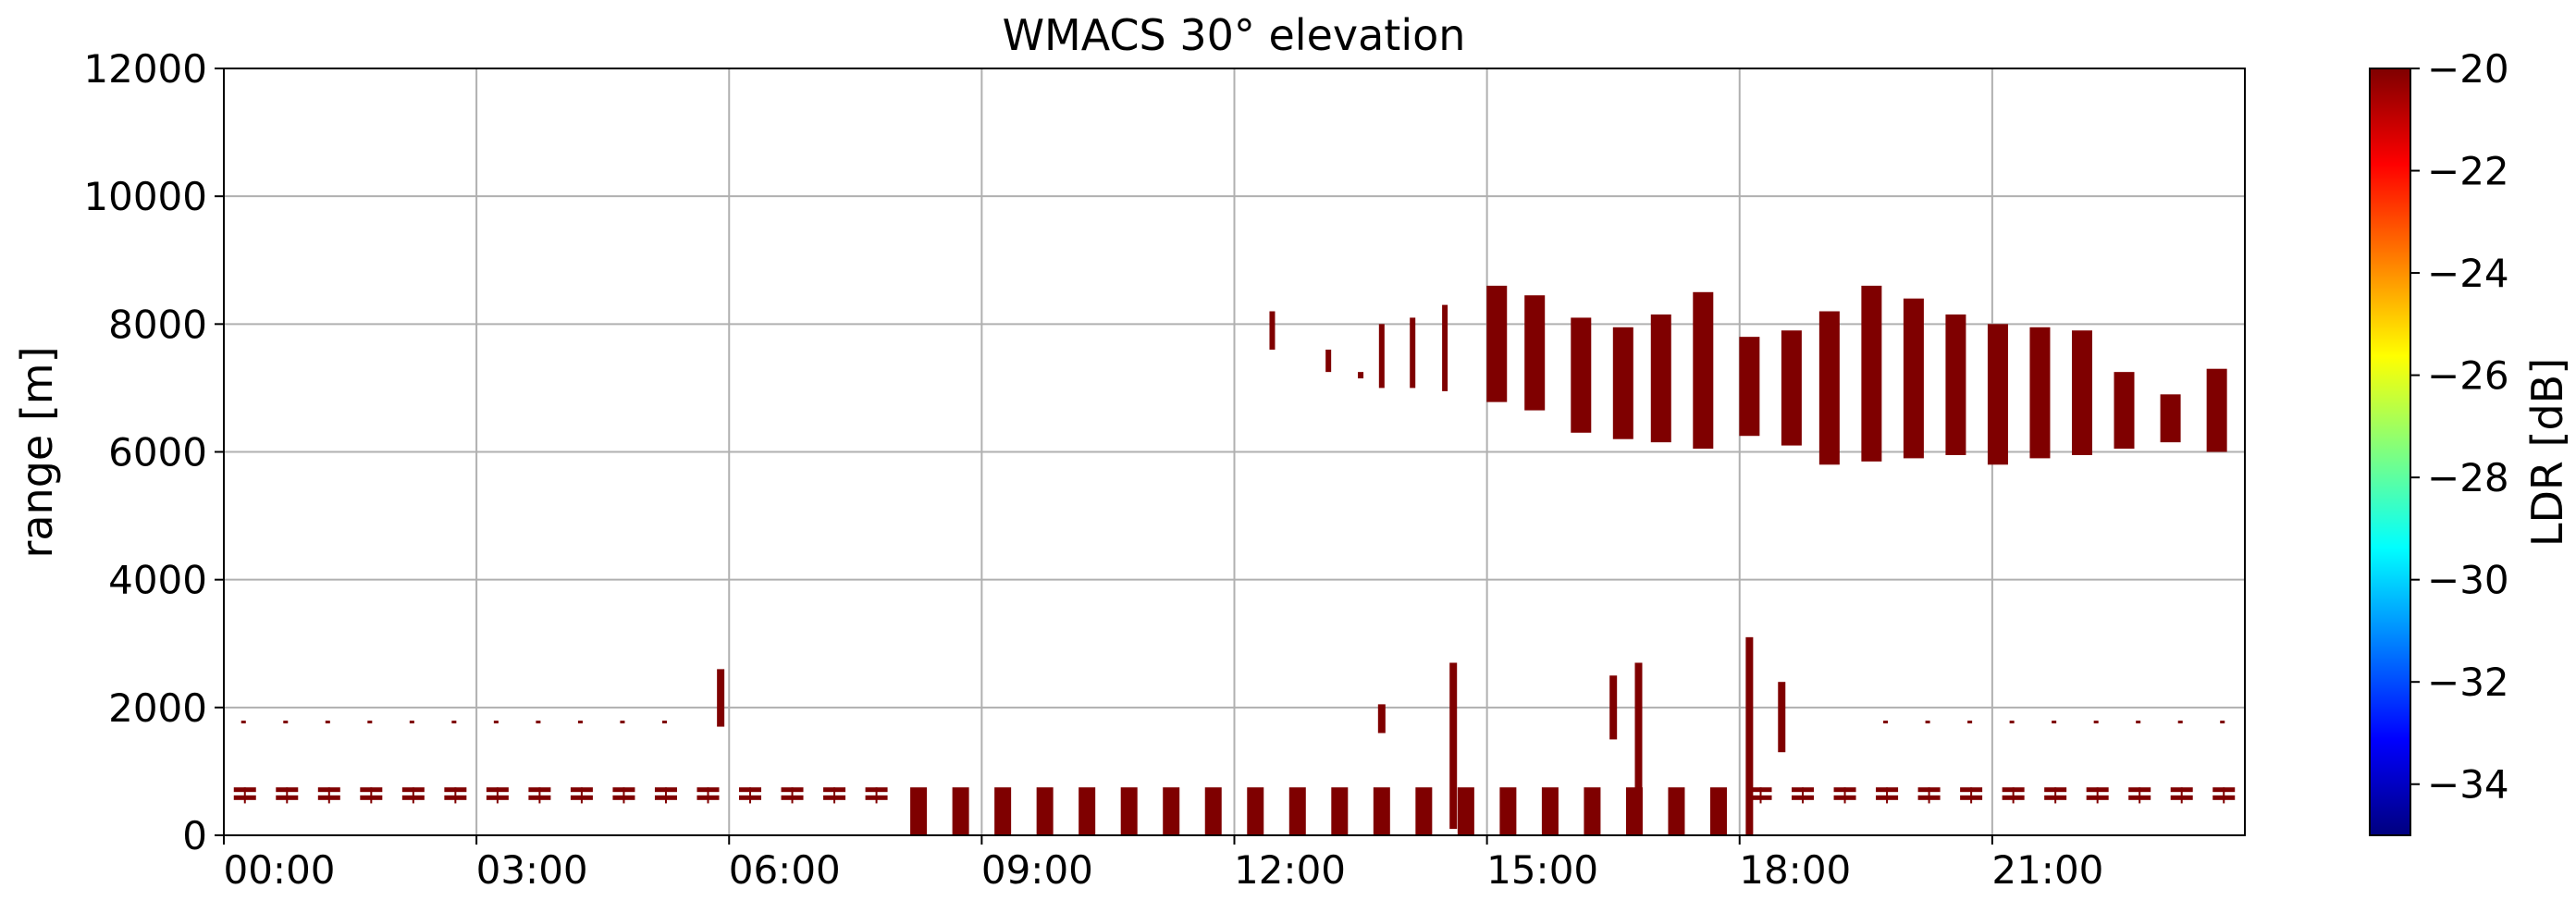 This screenshot has width=2576, height=913. I want to click on x-tick-label: 15:00, so click(1542, 870).